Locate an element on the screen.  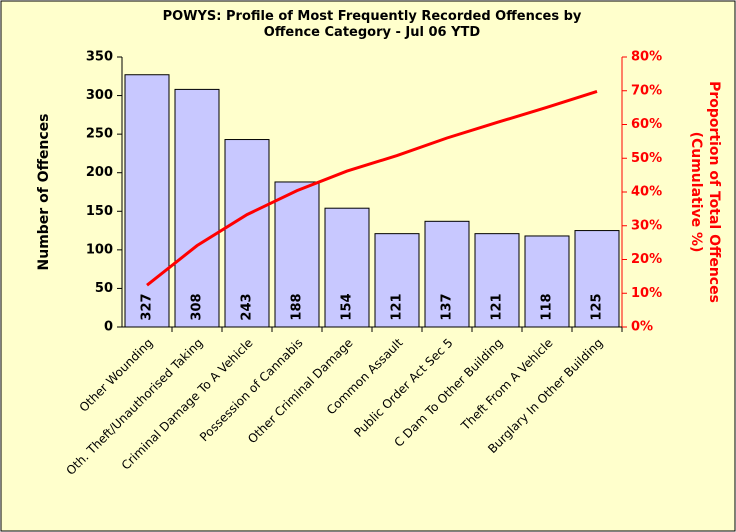
y-tick-label: 50 is located at coordinates (104, 288).